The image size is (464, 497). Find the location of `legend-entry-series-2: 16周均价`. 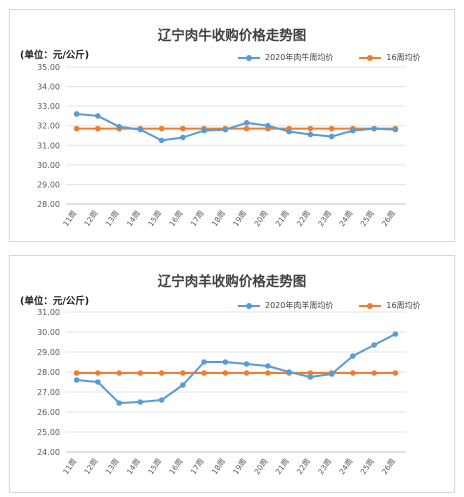

legend-entry-series-2: 16周均价 is located at coordinates (390, 305).